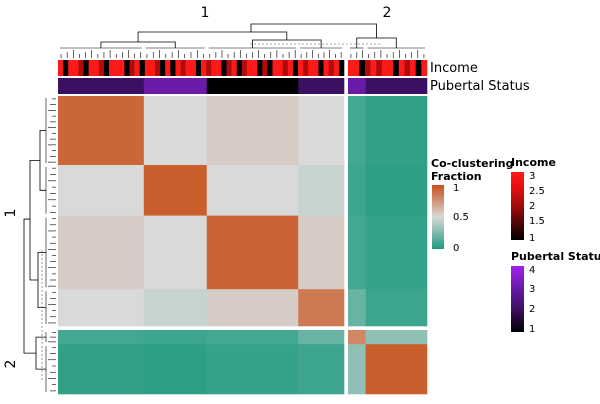  I want to click on heatmap-cell-D-A, so click(101, 308).